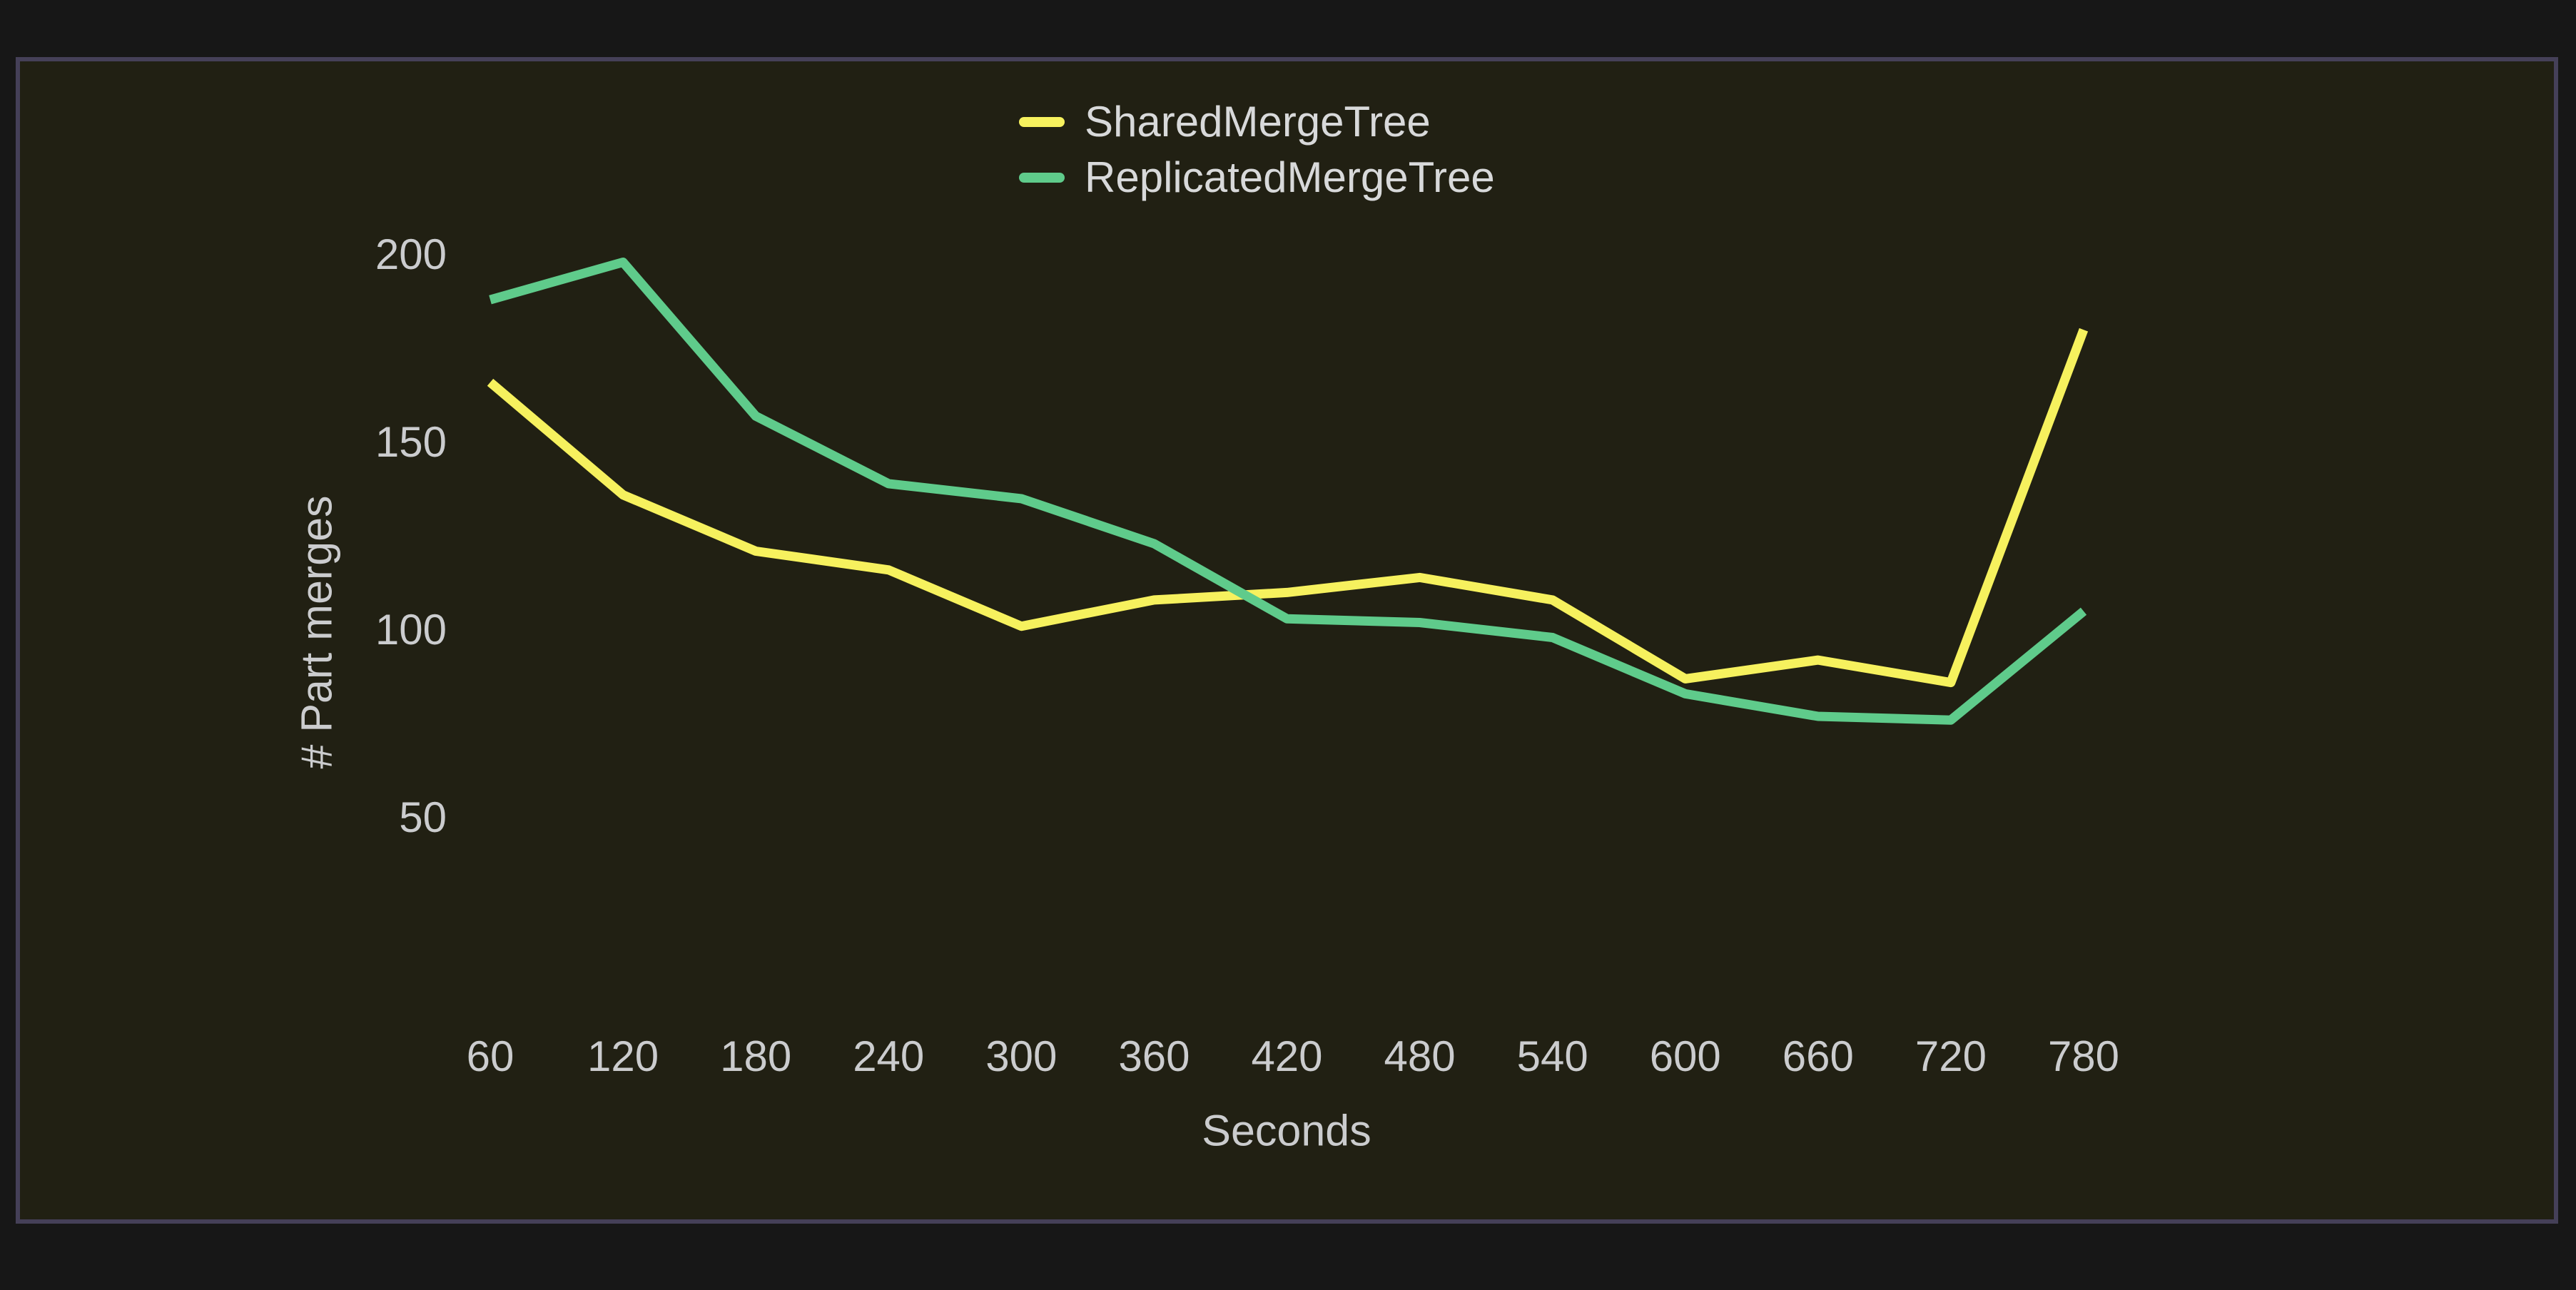 The image size is (2576, 1290). Describe the element at coordinates (411, 442) in the screenshot. I see `y-tick-label: 150` at that location.